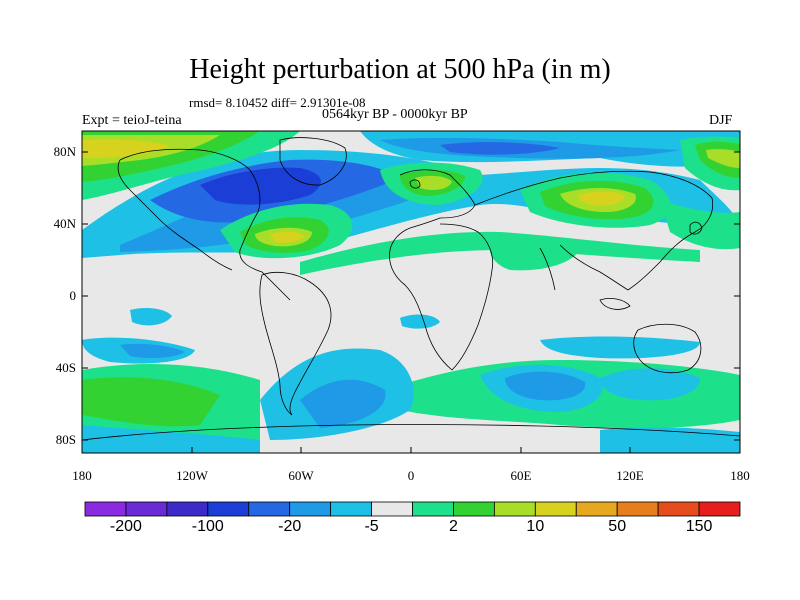 This screenshot has width=800, height=600. I want to click on lon-label-180e: 180, so click(740, 475).